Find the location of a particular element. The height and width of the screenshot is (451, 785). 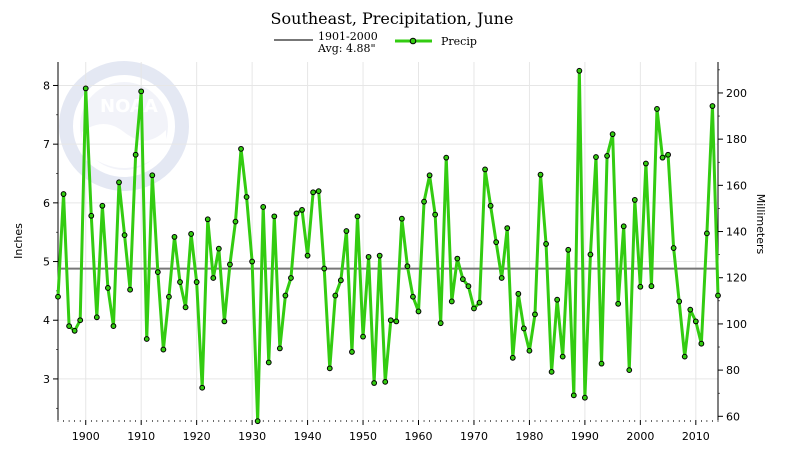

data-point-2014 is located at coordinates (718, 295).